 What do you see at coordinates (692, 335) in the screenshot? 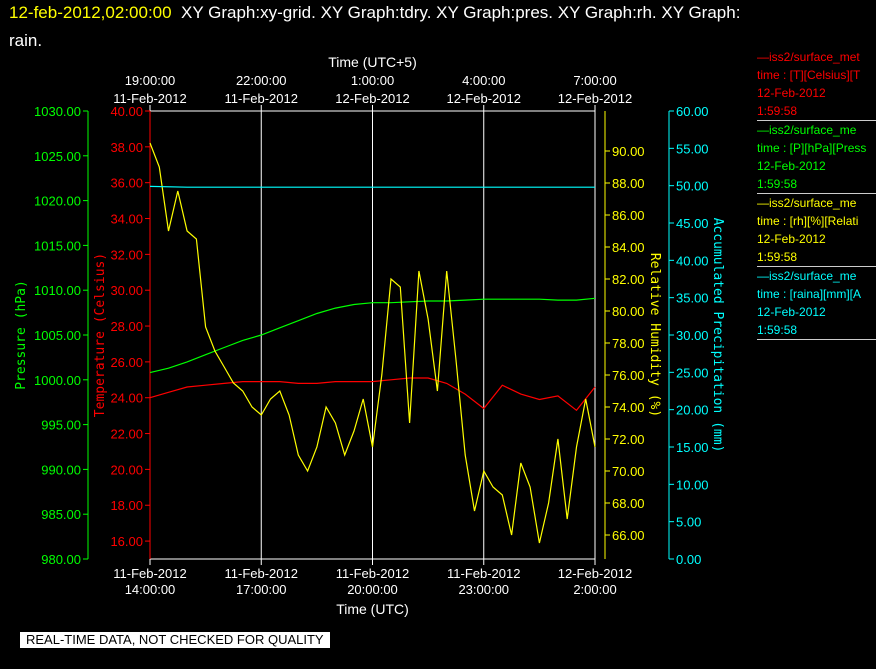
I see `rain-tick-label: 30.00` at bounding box center [692, 335].